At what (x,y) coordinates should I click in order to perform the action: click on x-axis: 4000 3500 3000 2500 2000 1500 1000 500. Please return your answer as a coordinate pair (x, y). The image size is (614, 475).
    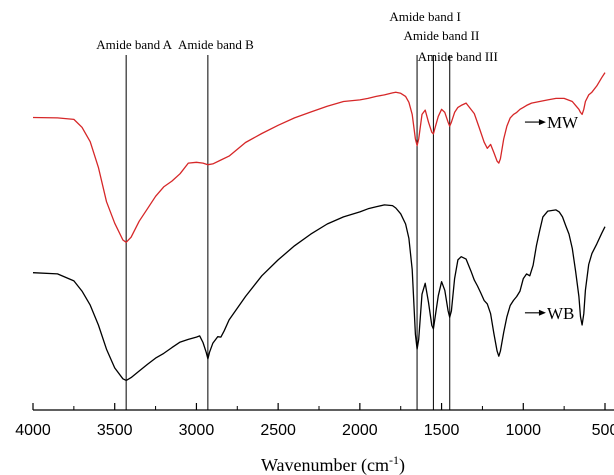
    Looking at the image, I should click on (314, 421).